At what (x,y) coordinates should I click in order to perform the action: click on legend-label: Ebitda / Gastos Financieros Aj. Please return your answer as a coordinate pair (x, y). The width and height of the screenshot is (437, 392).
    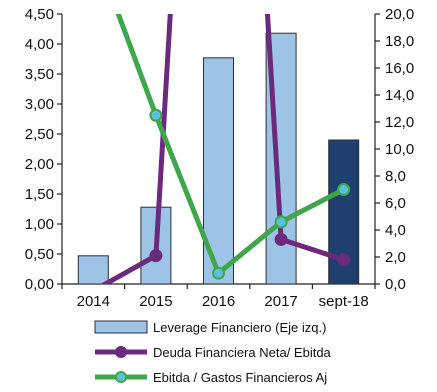
    Looking at the image, I should click on (240, 377).